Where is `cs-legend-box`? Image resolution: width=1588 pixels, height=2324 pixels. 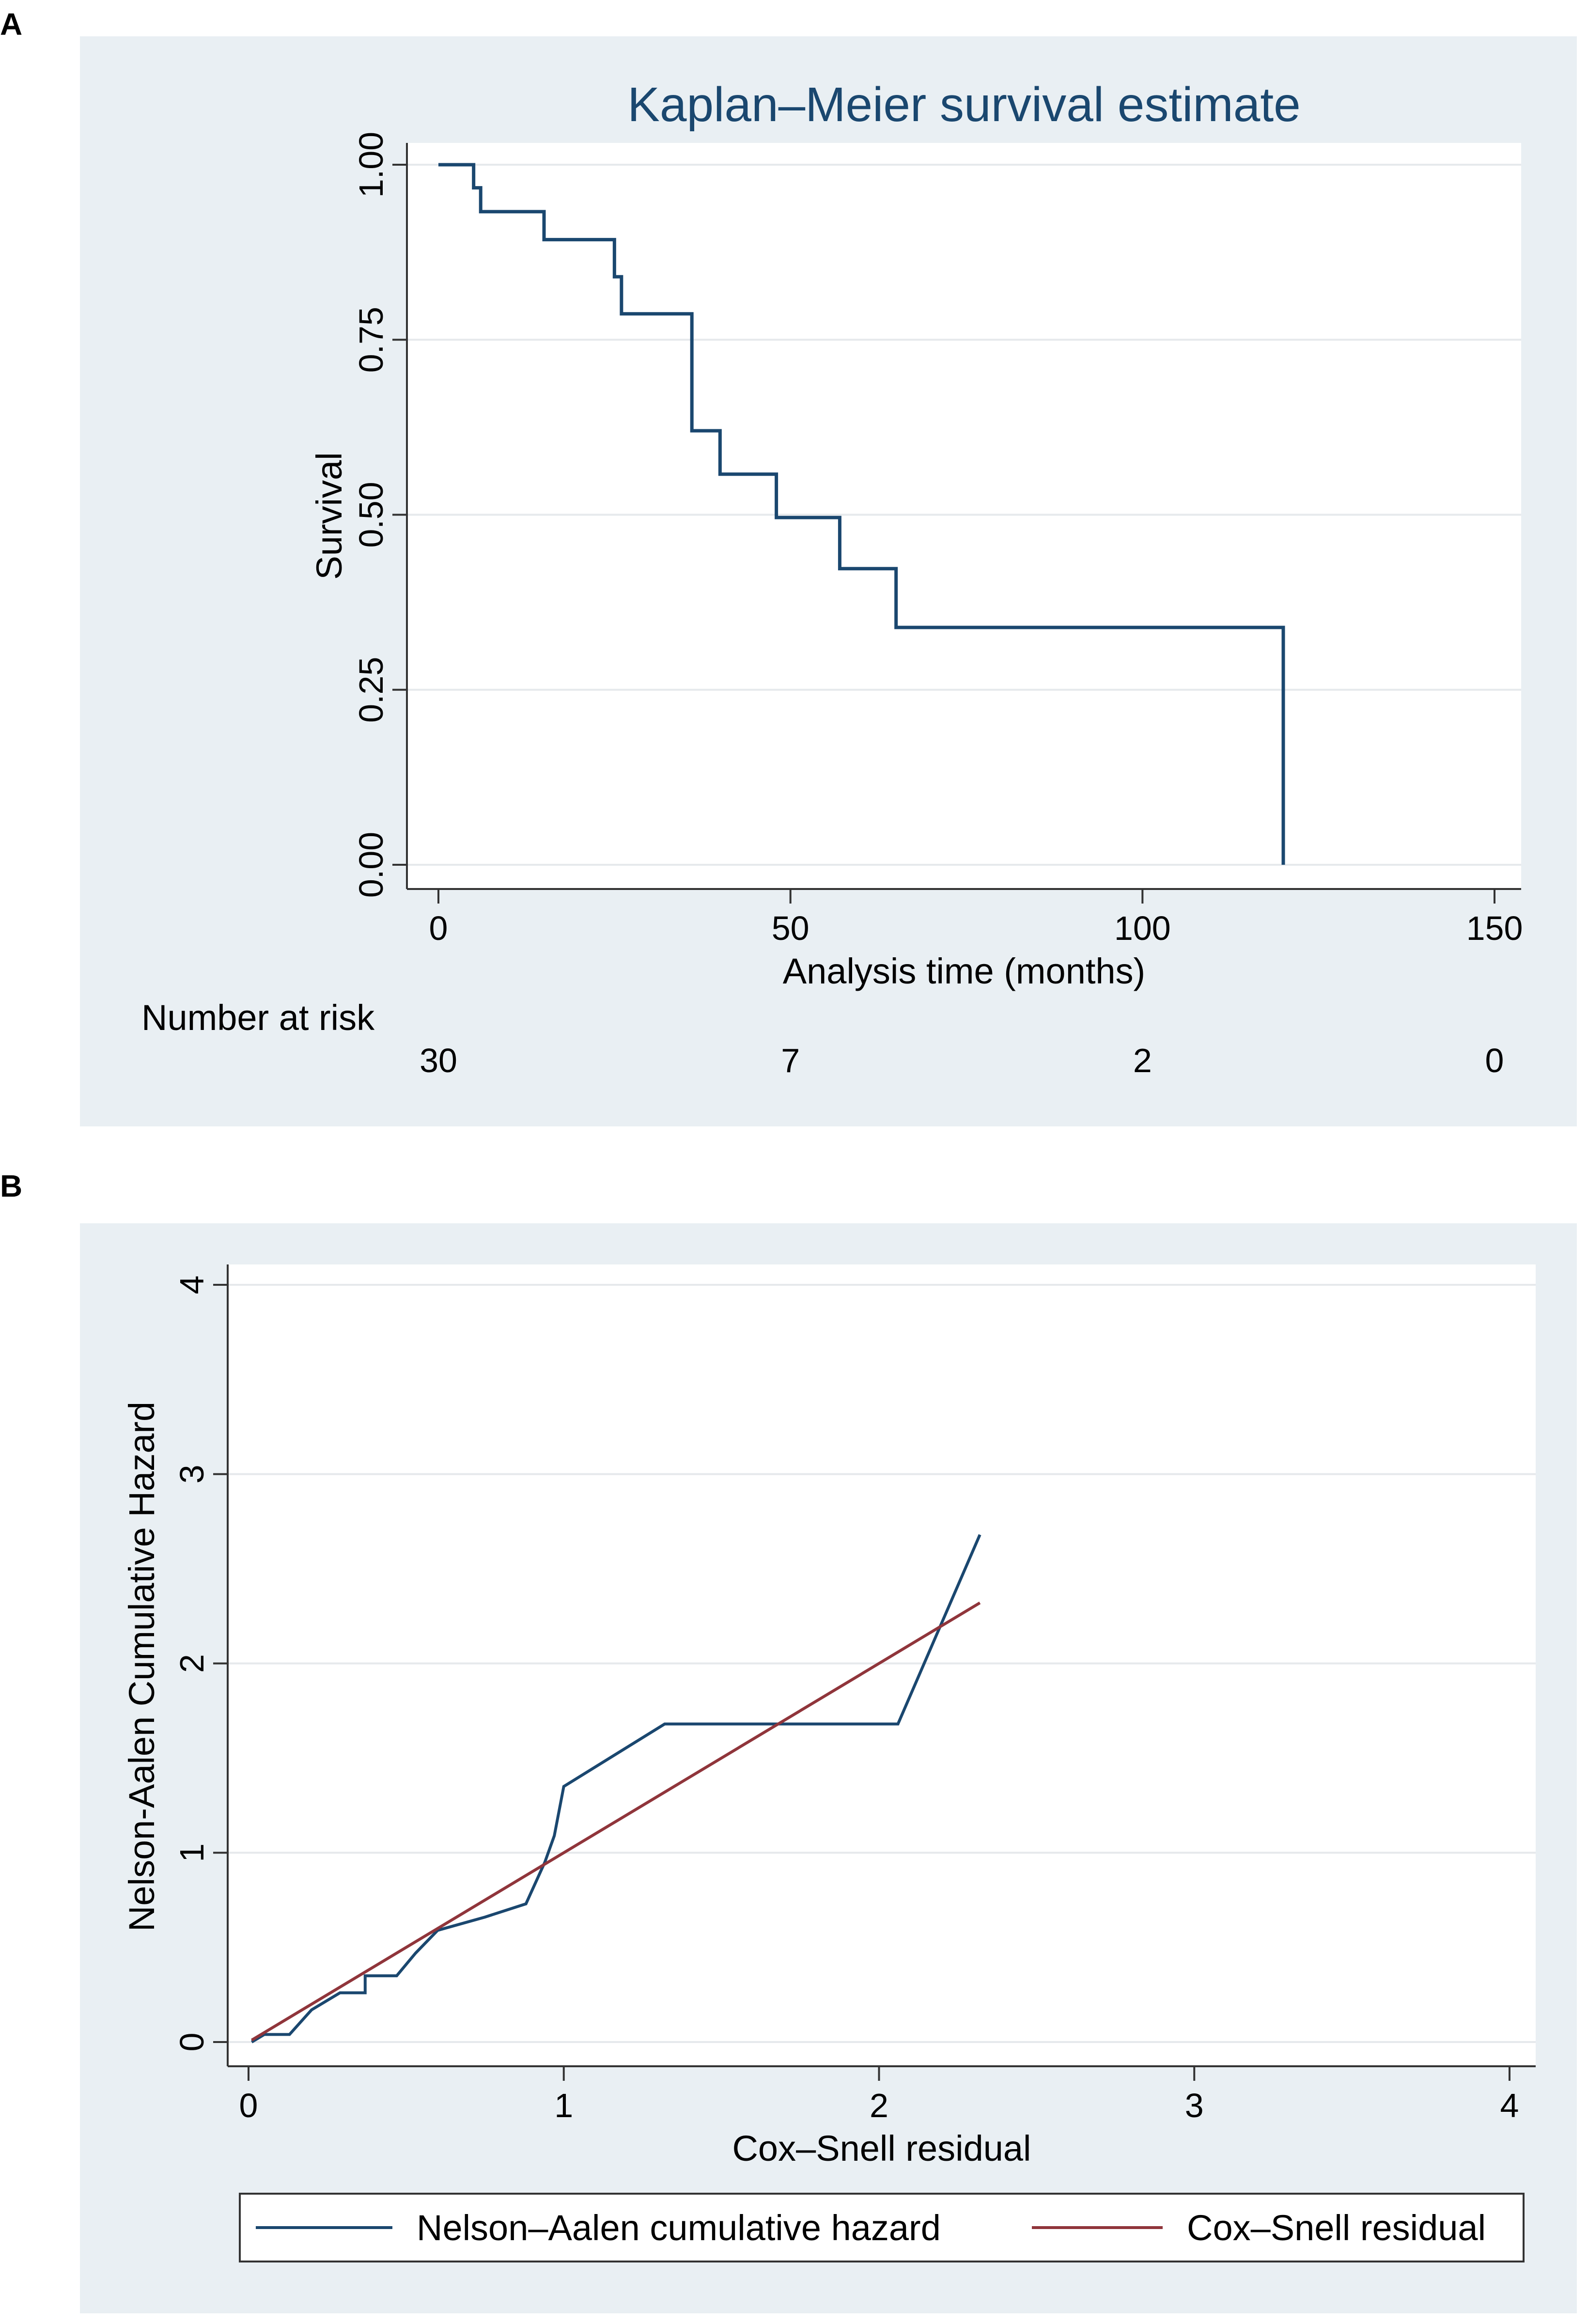
cs-legend-box is located at coordinates (882, 2227).